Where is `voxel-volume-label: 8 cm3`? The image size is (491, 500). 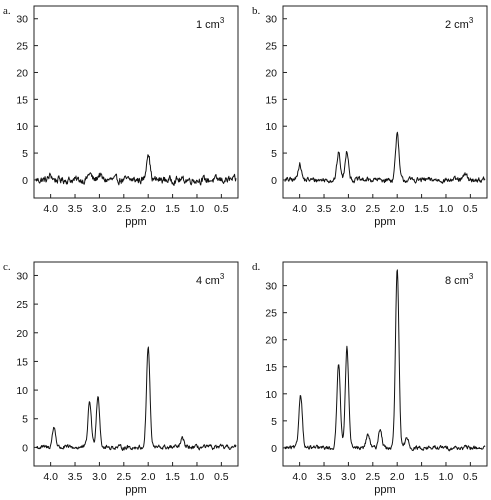
voxel-volume-label: 8 cm3 is located at coordinates (459, 279).